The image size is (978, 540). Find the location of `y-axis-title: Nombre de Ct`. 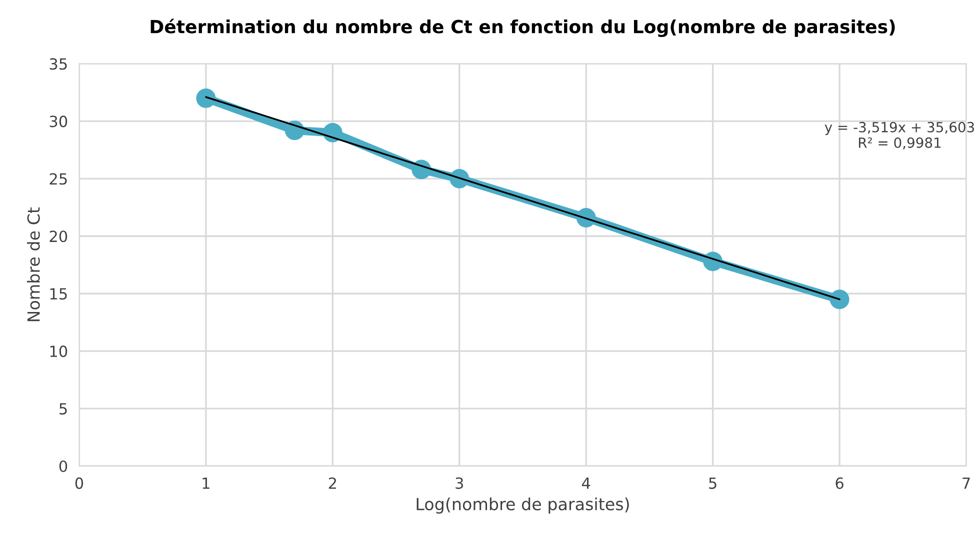

y-axis-title: Nombre de Ct is located at coordinates (33, 264).